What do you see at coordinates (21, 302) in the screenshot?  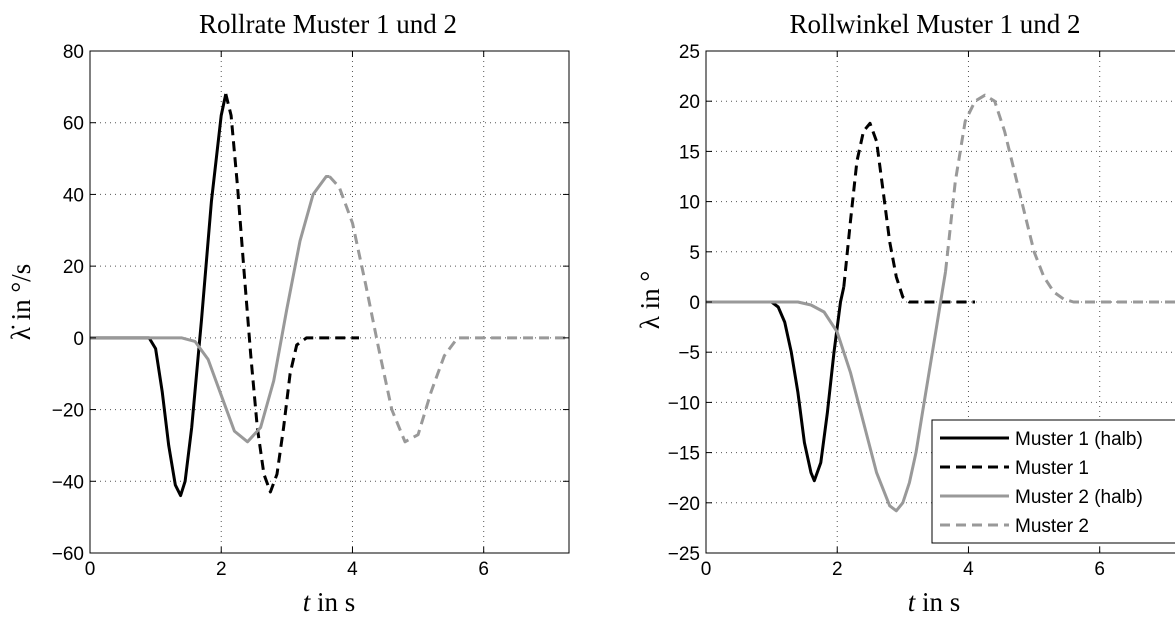 I see `y-axis-label: λ̇ in °/s` at bounding box center [21, 302].